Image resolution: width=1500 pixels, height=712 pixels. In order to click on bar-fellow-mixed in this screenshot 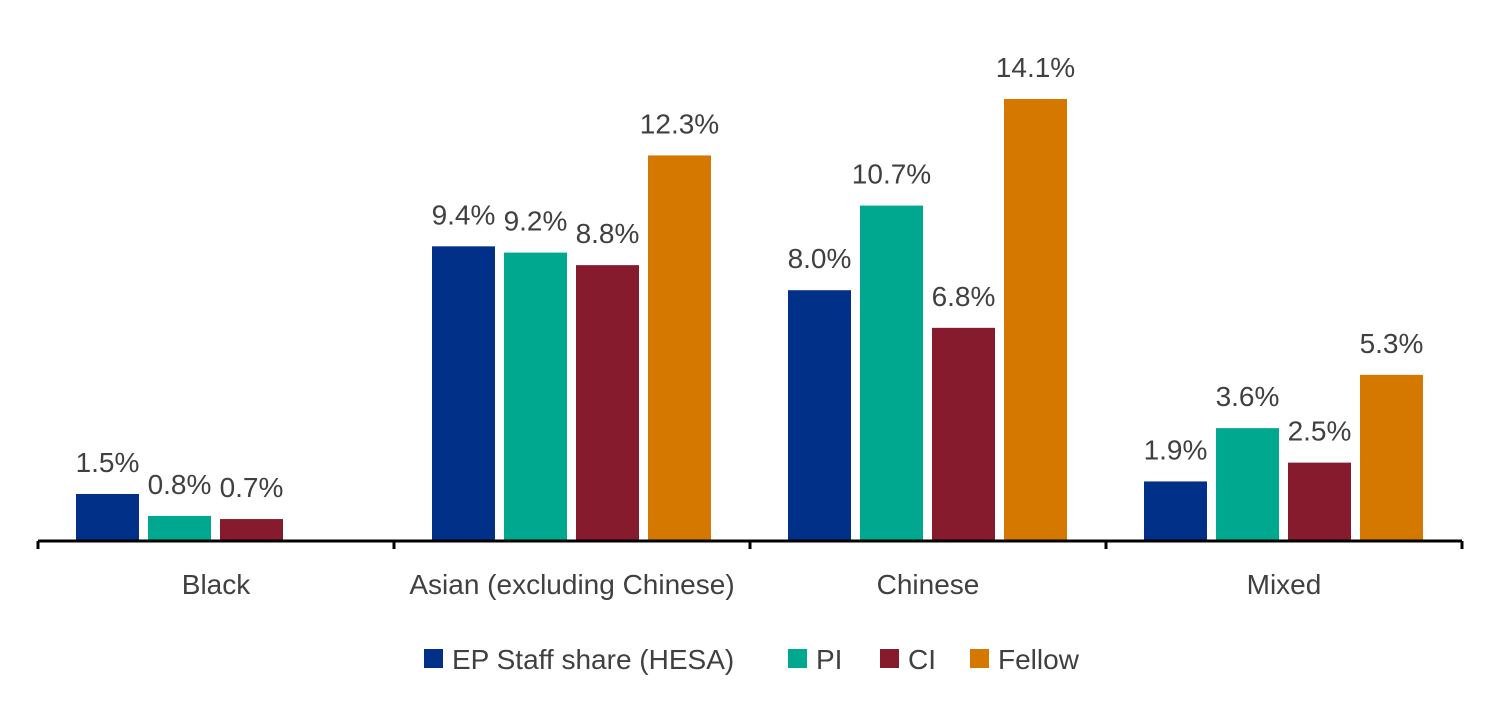, I will do `click(1391, 457)`.